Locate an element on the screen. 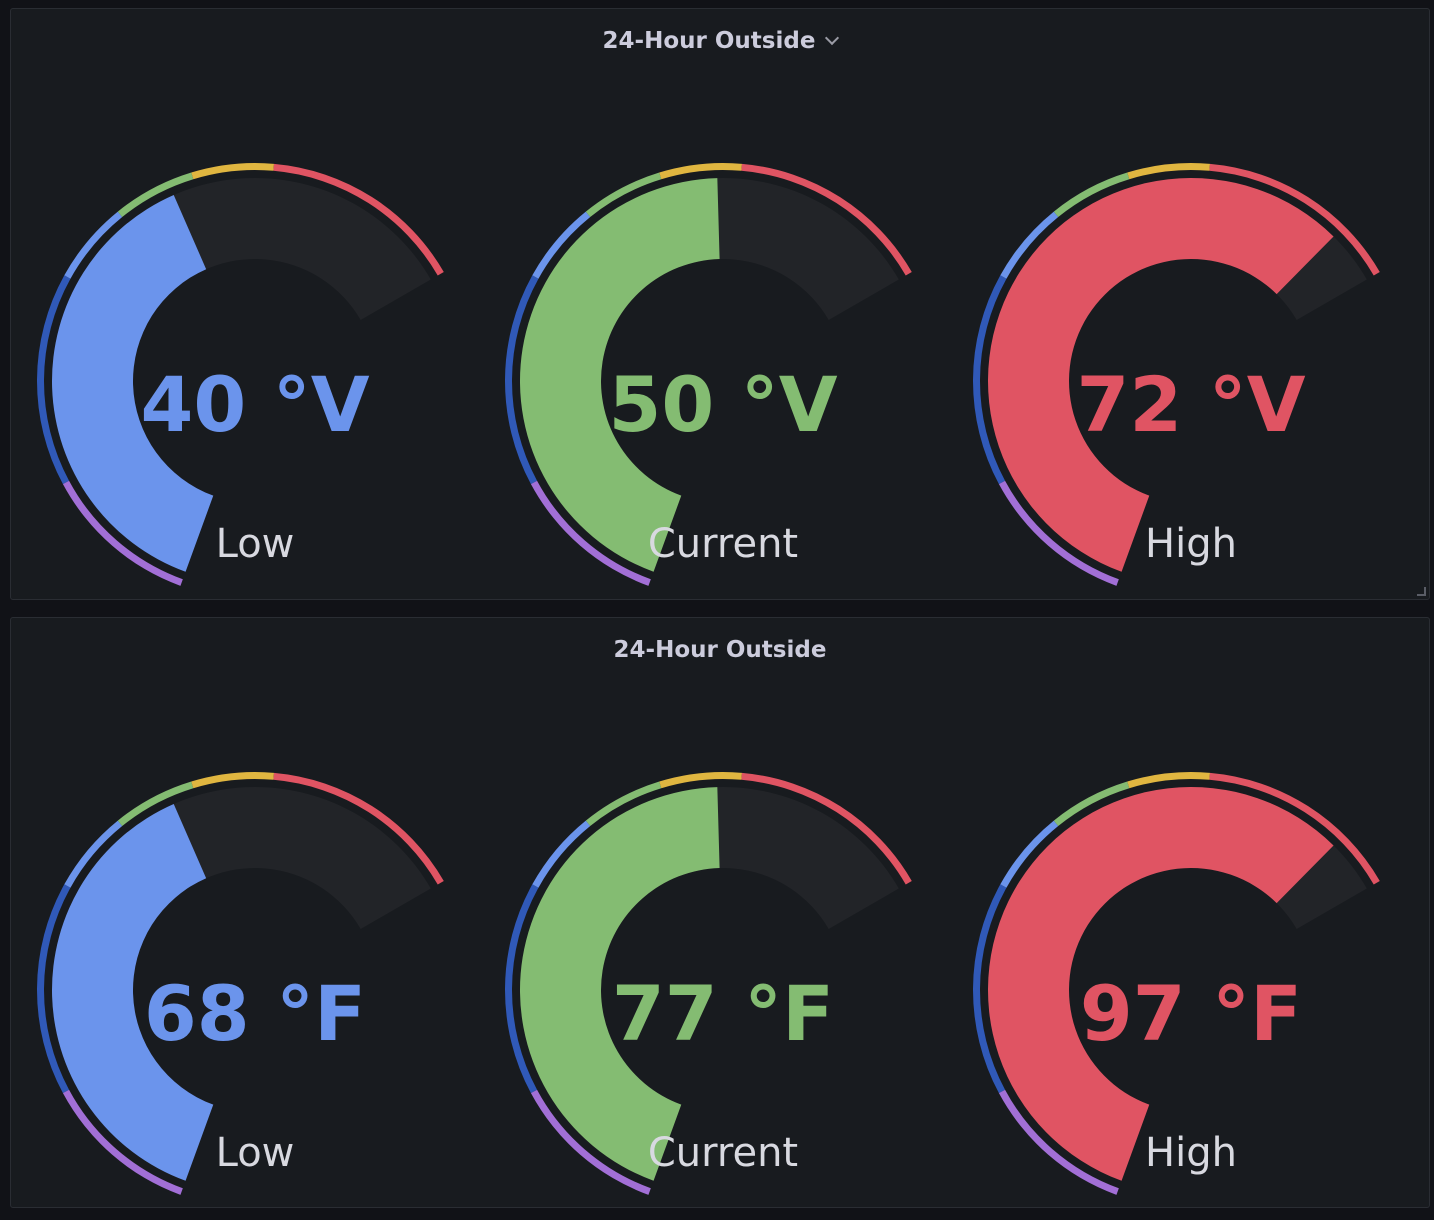 The image size is (1434, 1220). gauge-value: 72 °V is located at coordinates (1190, 404).